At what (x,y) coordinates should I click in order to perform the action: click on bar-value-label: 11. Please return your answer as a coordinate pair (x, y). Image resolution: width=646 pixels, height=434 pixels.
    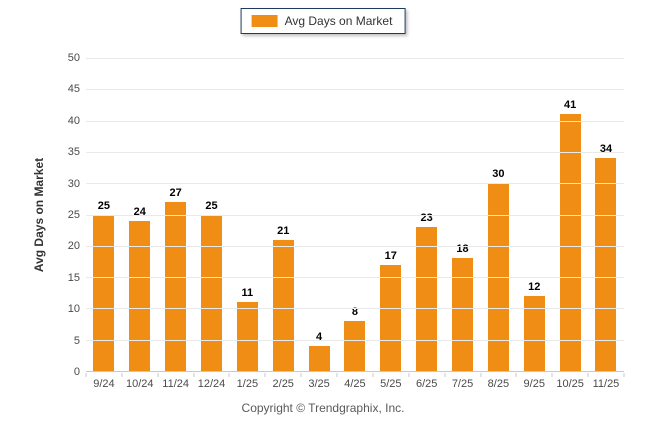
    Looking at the image, I should click on (247, 293).